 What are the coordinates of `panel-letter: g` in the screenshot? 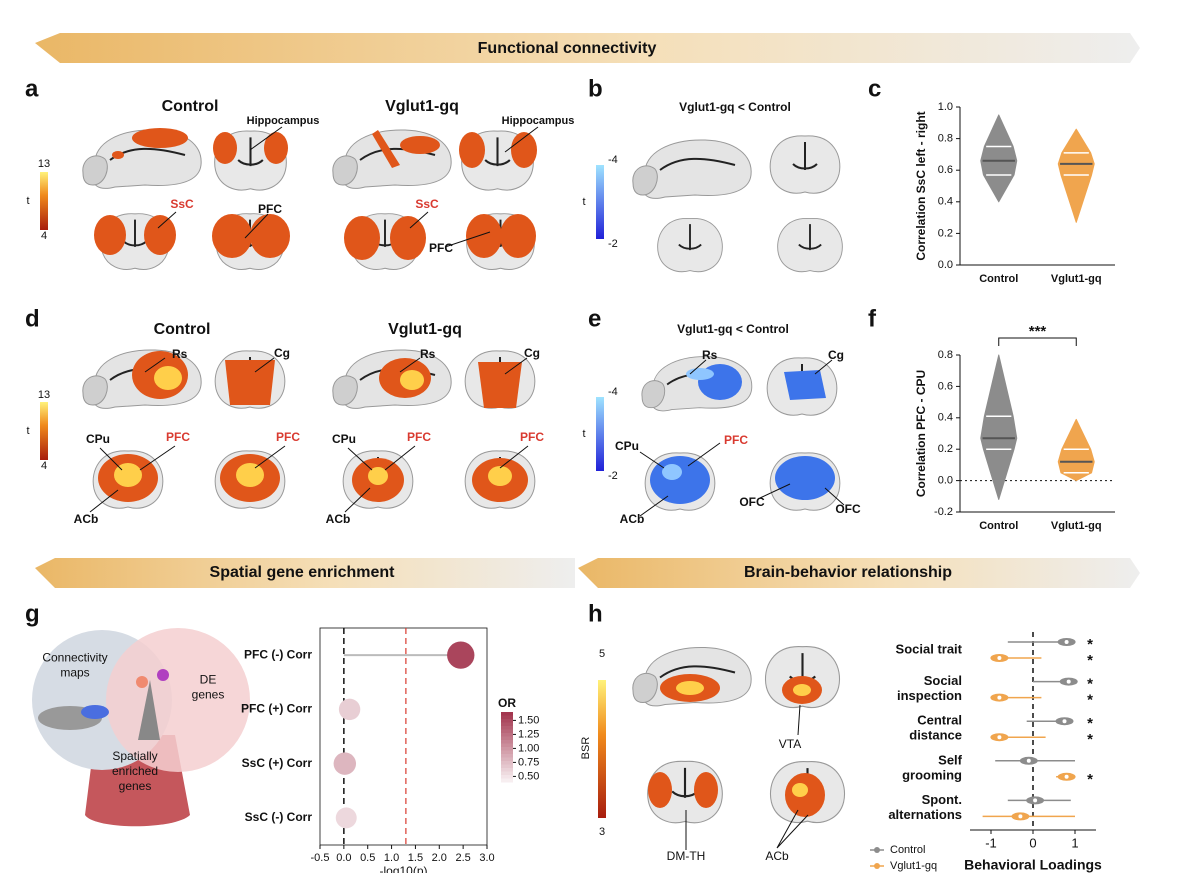 It's located at (32, 613).